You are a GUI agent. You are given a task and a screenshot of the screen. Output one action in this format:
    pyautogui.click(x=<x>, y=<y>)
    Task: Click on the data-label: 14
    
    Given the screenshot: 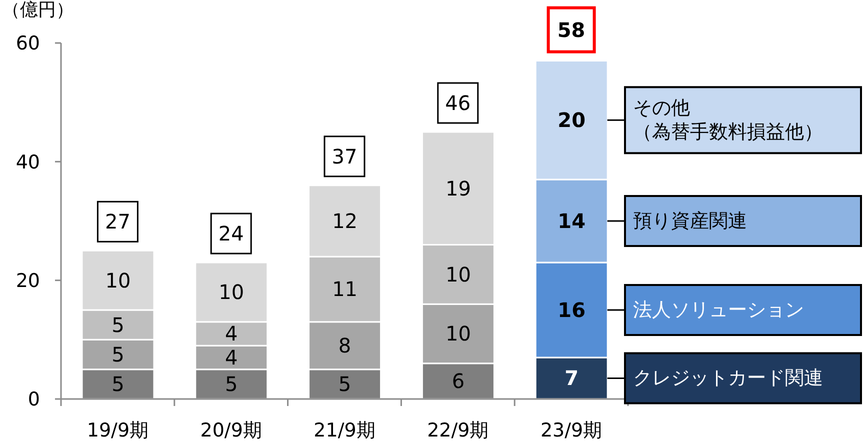 What is the action you would take?
    pyautogui.click(x=572, y=221)
    